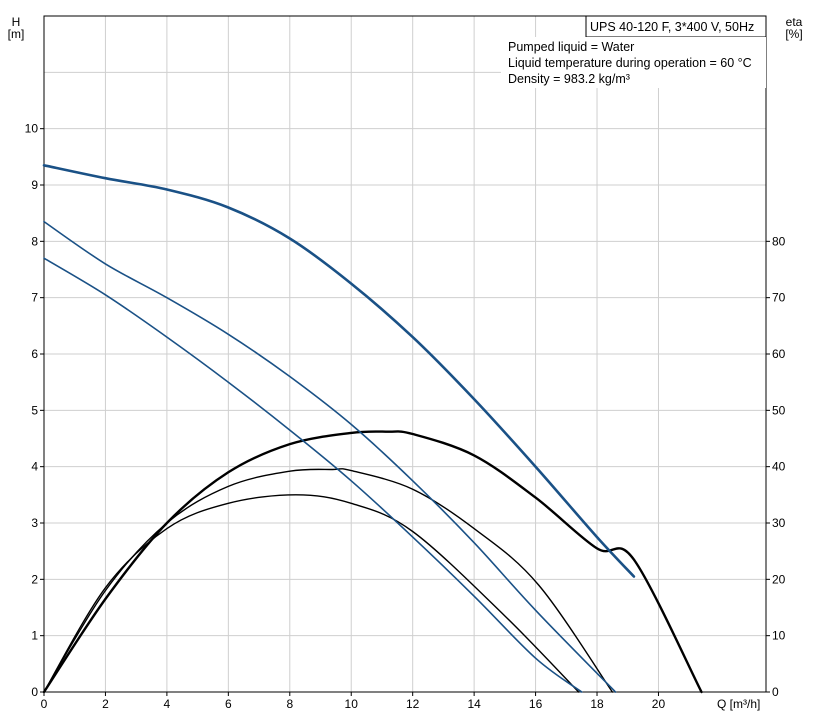 The height and width of the screenshot is (716, 819). Describe the element at coordinates (571, 47) in the screenshot. I see `info-line-liquid: Pumped liquid = Water` at that location.